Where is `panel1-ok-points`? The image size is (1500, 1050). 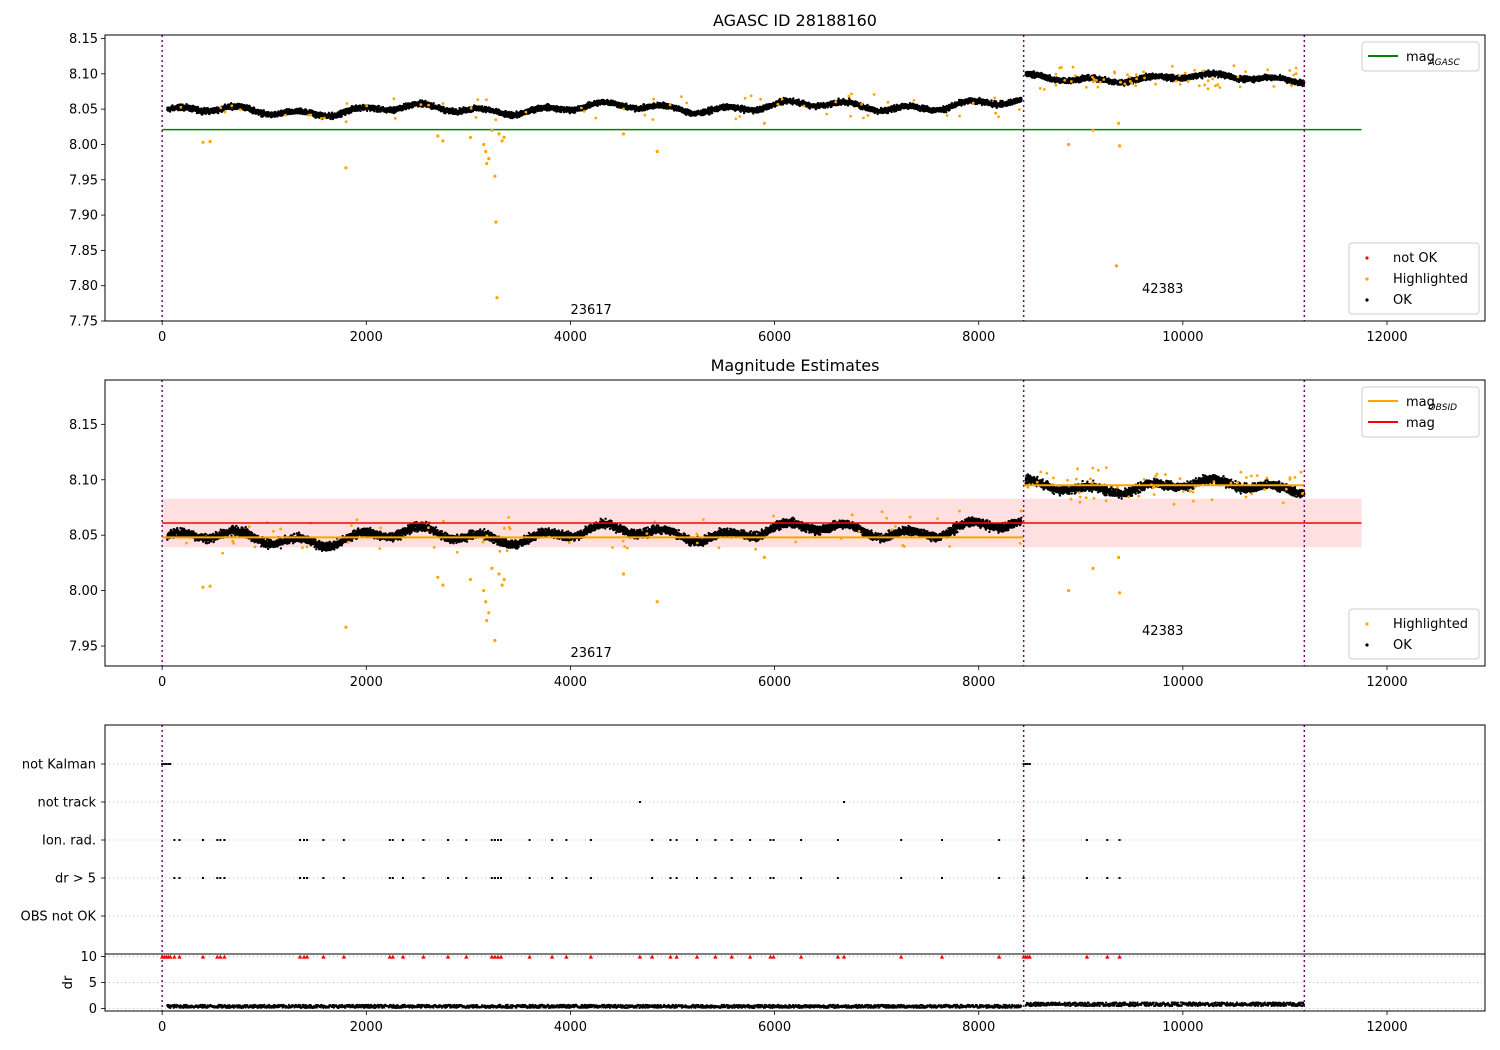 panel1-ok-points is located at coordinates (736, 94).